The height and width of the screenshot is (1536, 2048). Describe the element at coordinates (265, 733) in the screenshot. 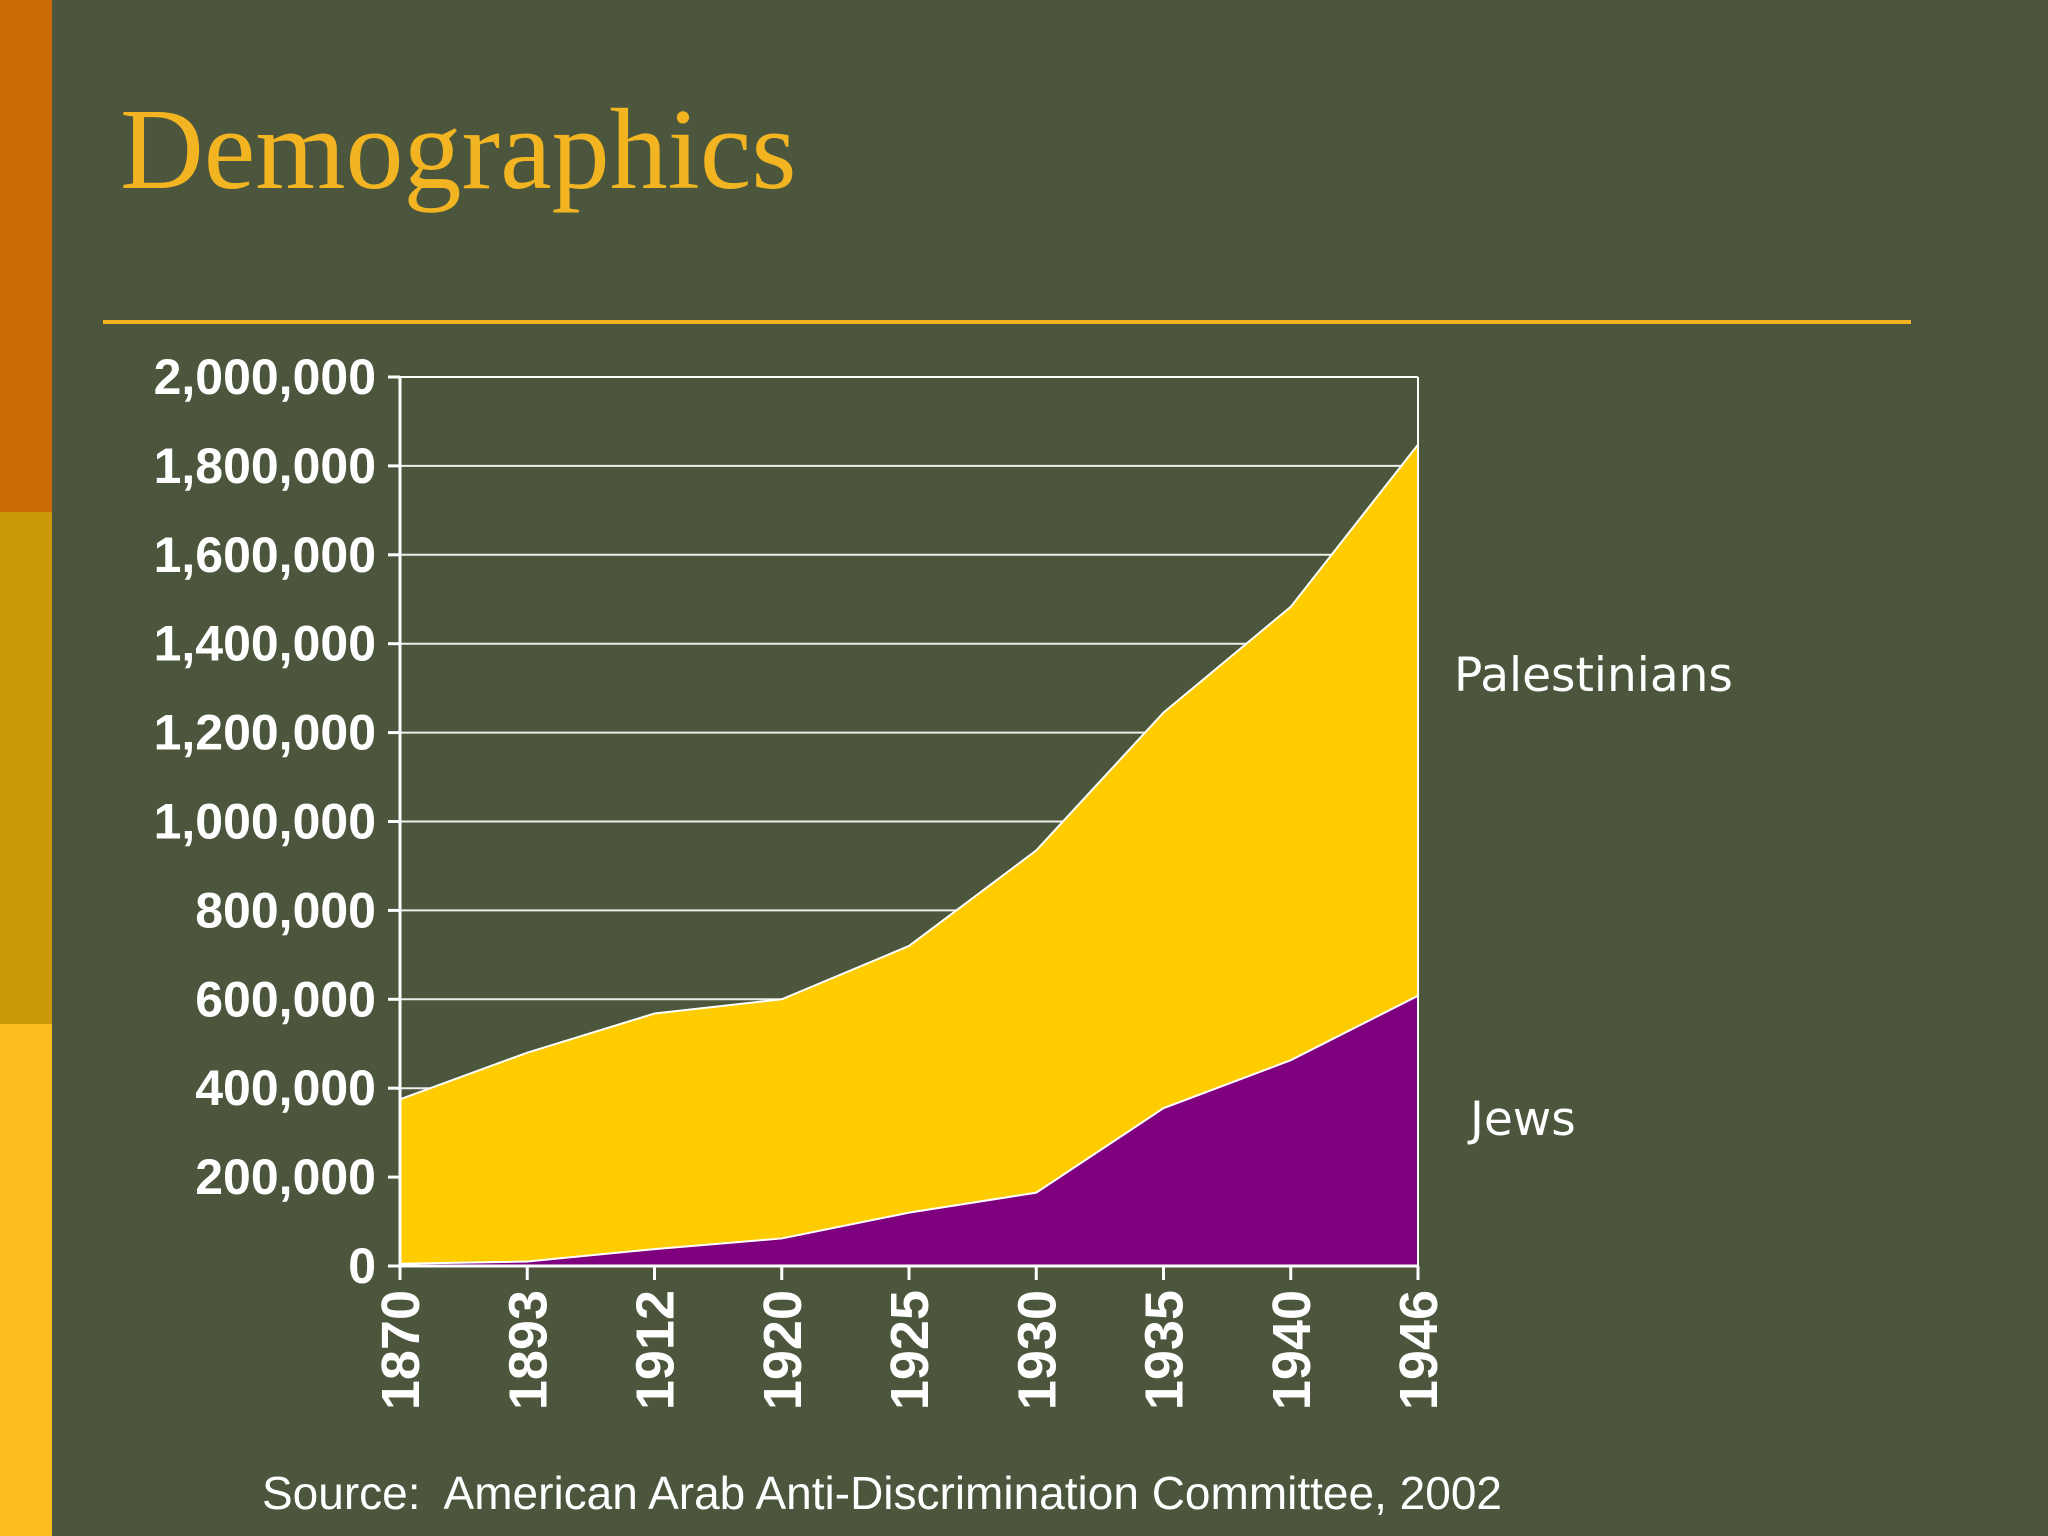

I see `y-tick-label: 1,200,000` at that location.